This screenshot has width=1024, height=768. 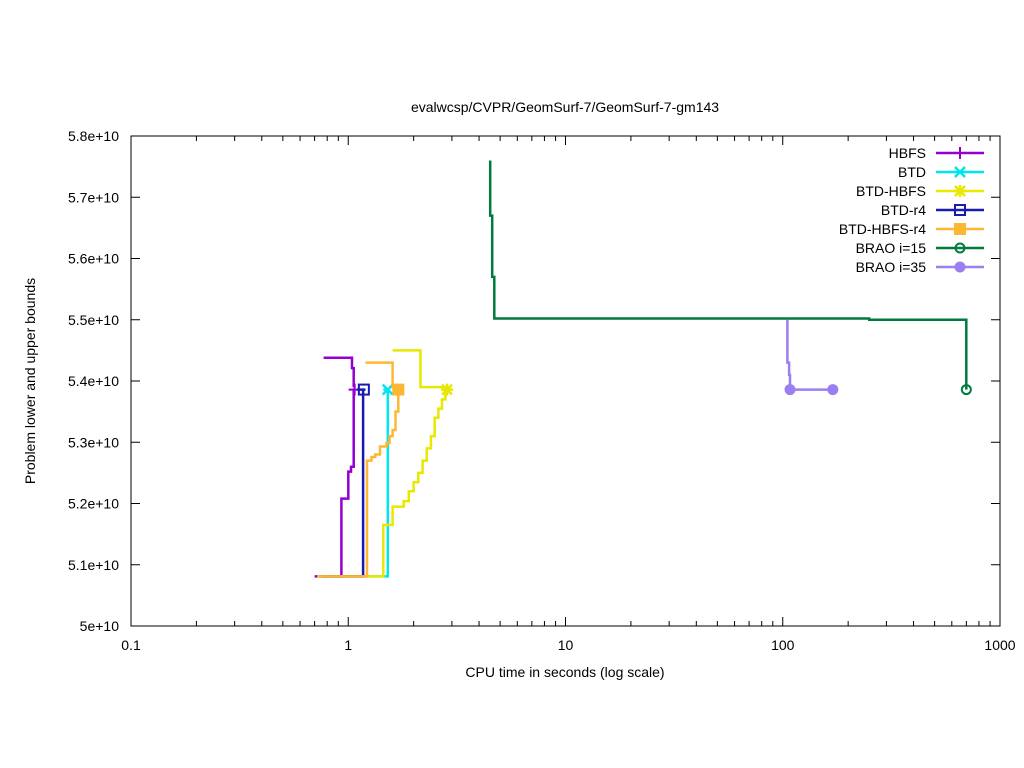 I want to click on legend-marker-btd-r4, so click(x=960, y=210).